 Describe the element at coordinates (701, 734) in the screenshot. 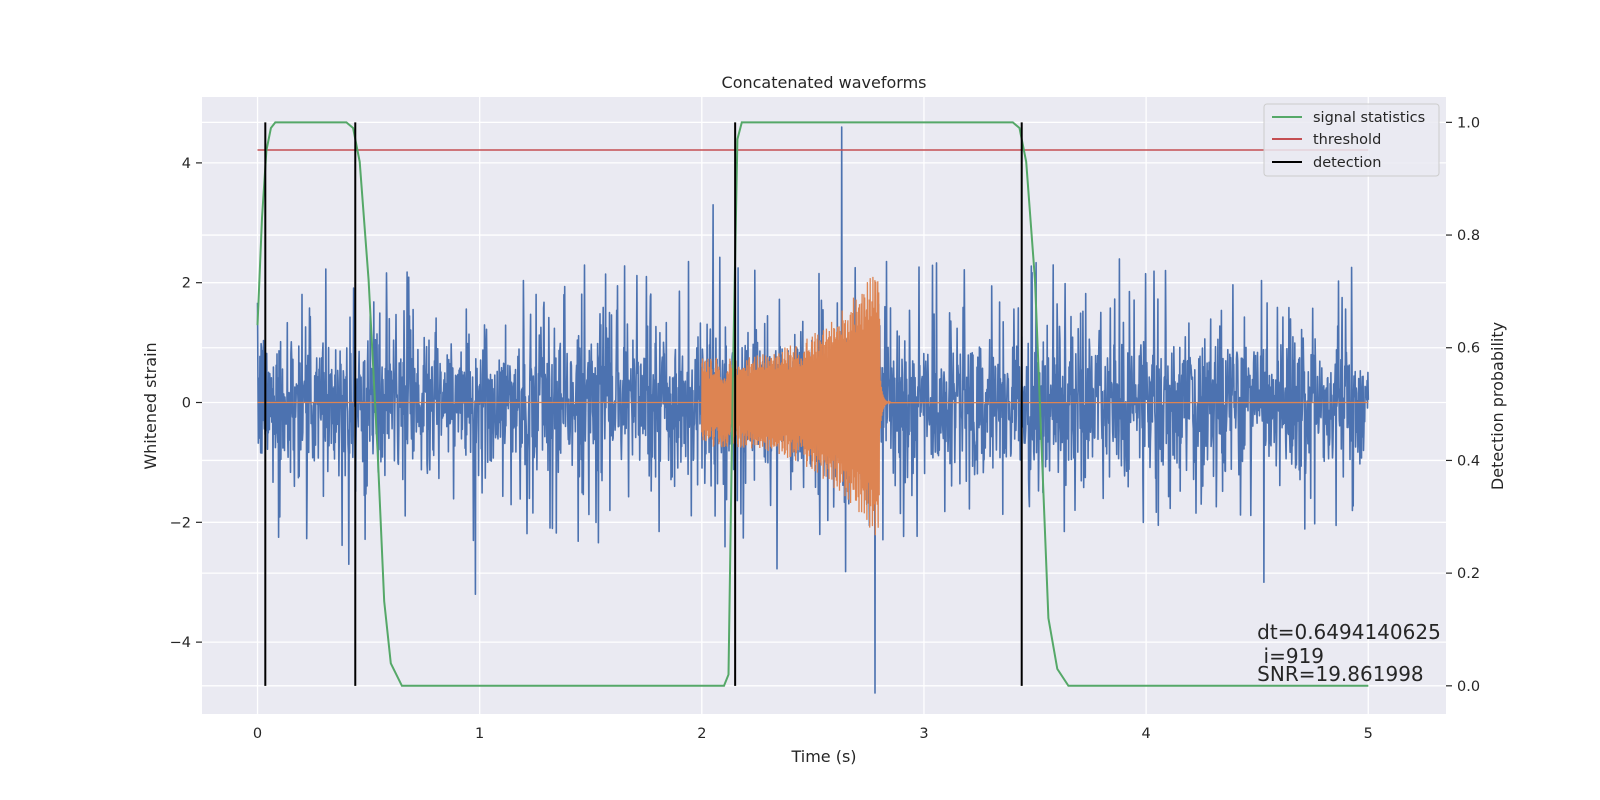

I see `x-tick-label: 2` at that location.